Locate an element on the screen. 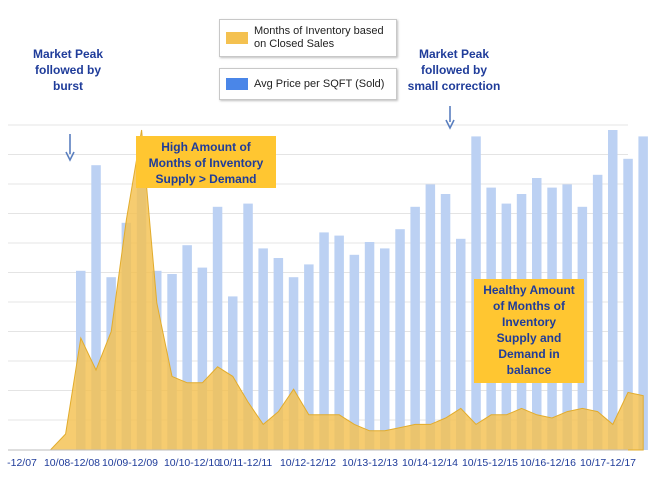 The image size is (662, 489). annotation-line: Healthy Amount is located at coordinates (529, 290).